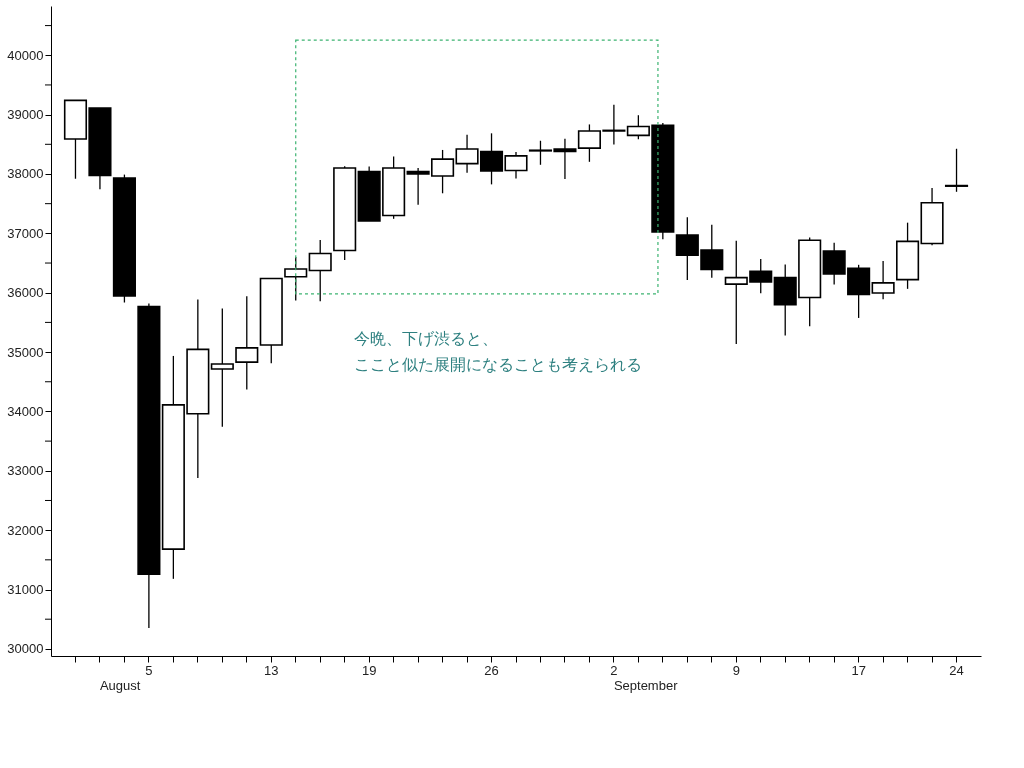 This screenshot has width=1024, height=768. Describe the element at coordinates (120, 685) in the screenshot. I see `text: August` at that location.